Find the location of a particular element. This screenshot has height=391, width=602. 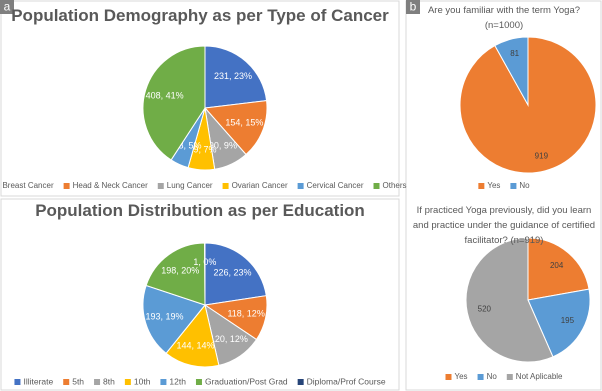

data-label: 69, 7% is located at coordinates (202, 149).